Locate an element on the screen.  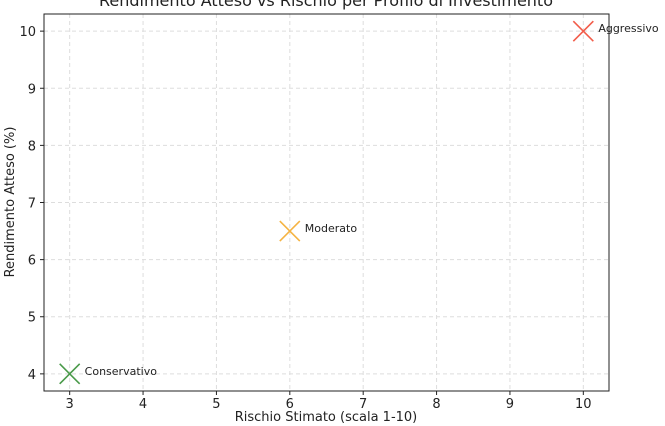
data-point-aggressivo: Aggressivo is located at coordinates (615, 31).